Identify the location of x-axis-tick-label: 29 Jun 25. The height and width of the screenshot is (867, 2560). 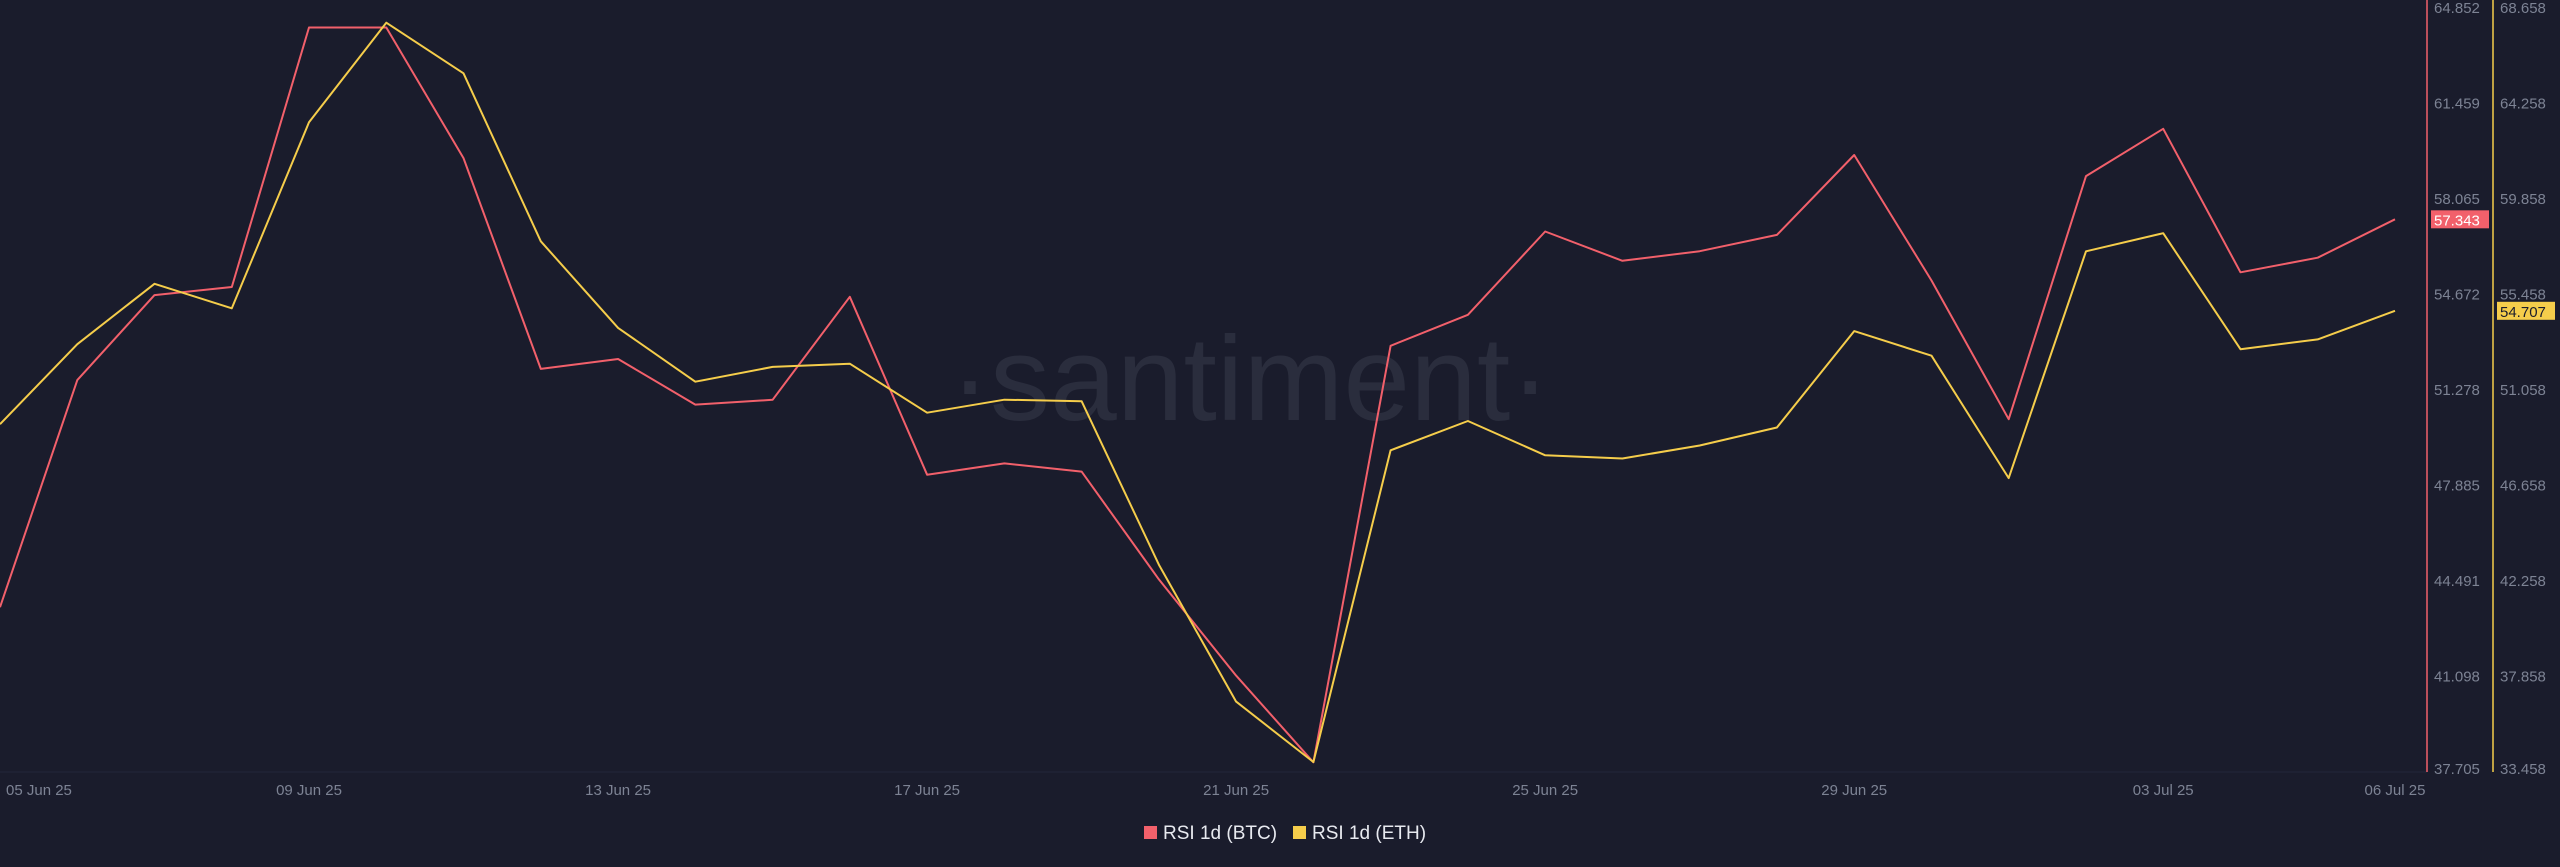
(1854, 790).